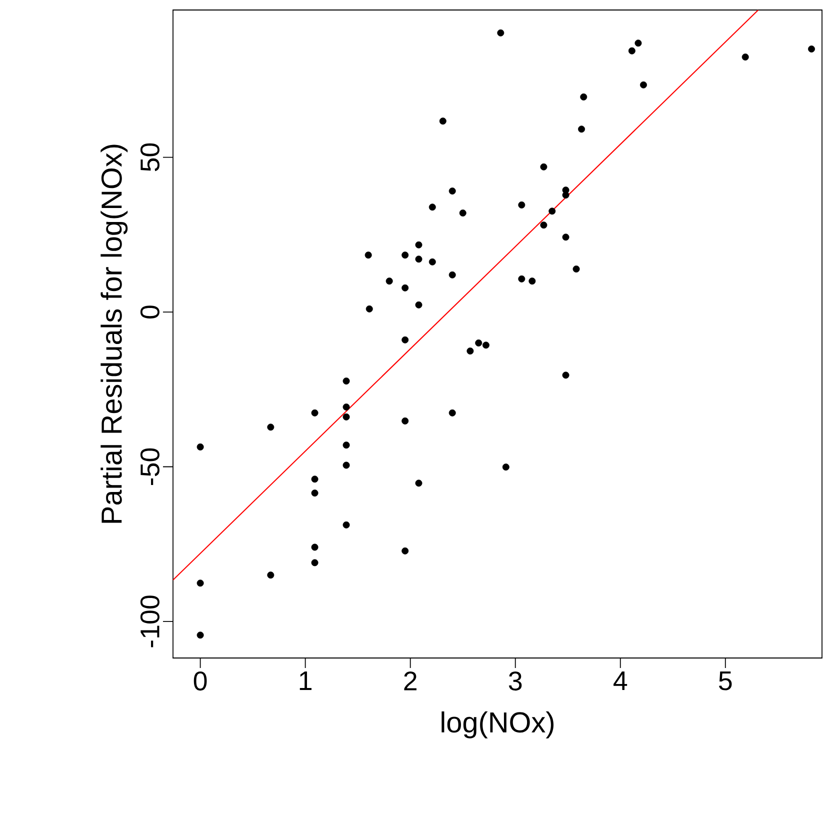  I want to click on x-tick-label: 5, so click(725, 681).